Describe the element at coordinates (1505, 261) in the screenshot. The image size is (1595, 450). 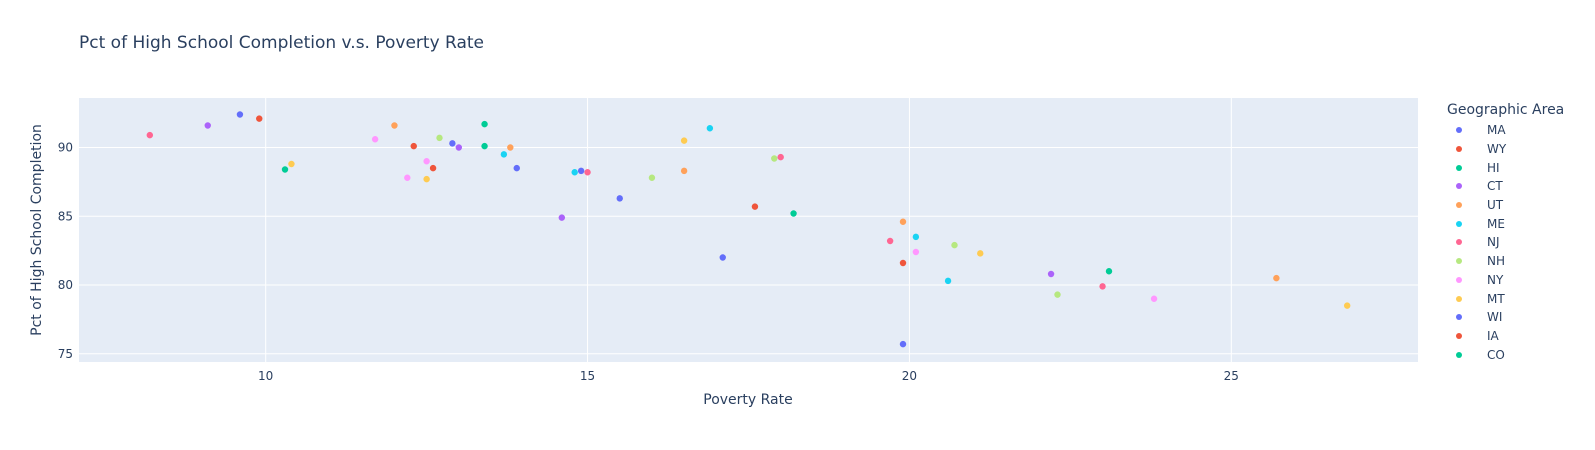
I see `legend-item-nh: NH` at that location.